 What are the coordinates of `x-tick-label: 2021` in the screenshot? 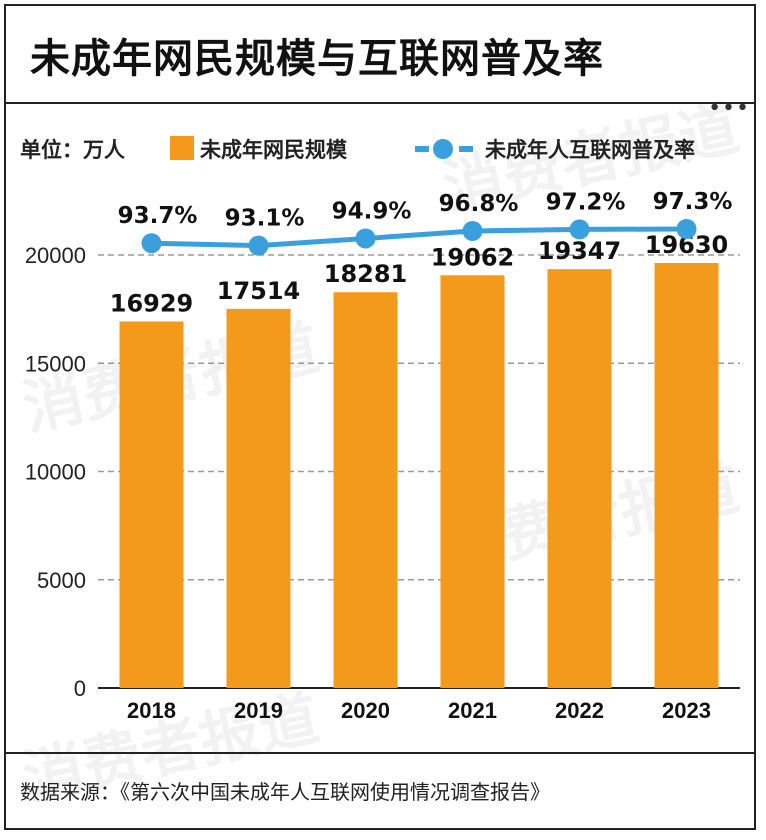 It's located at (472, 710).